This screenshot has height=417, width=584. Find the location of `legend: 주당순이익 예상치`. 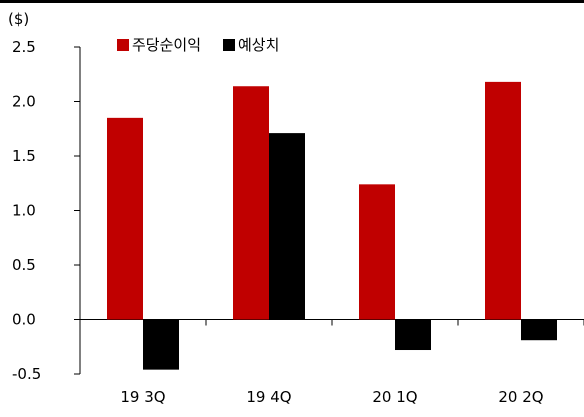

legend: 주당순이익 예상치 is located at coordinates (198, 45).